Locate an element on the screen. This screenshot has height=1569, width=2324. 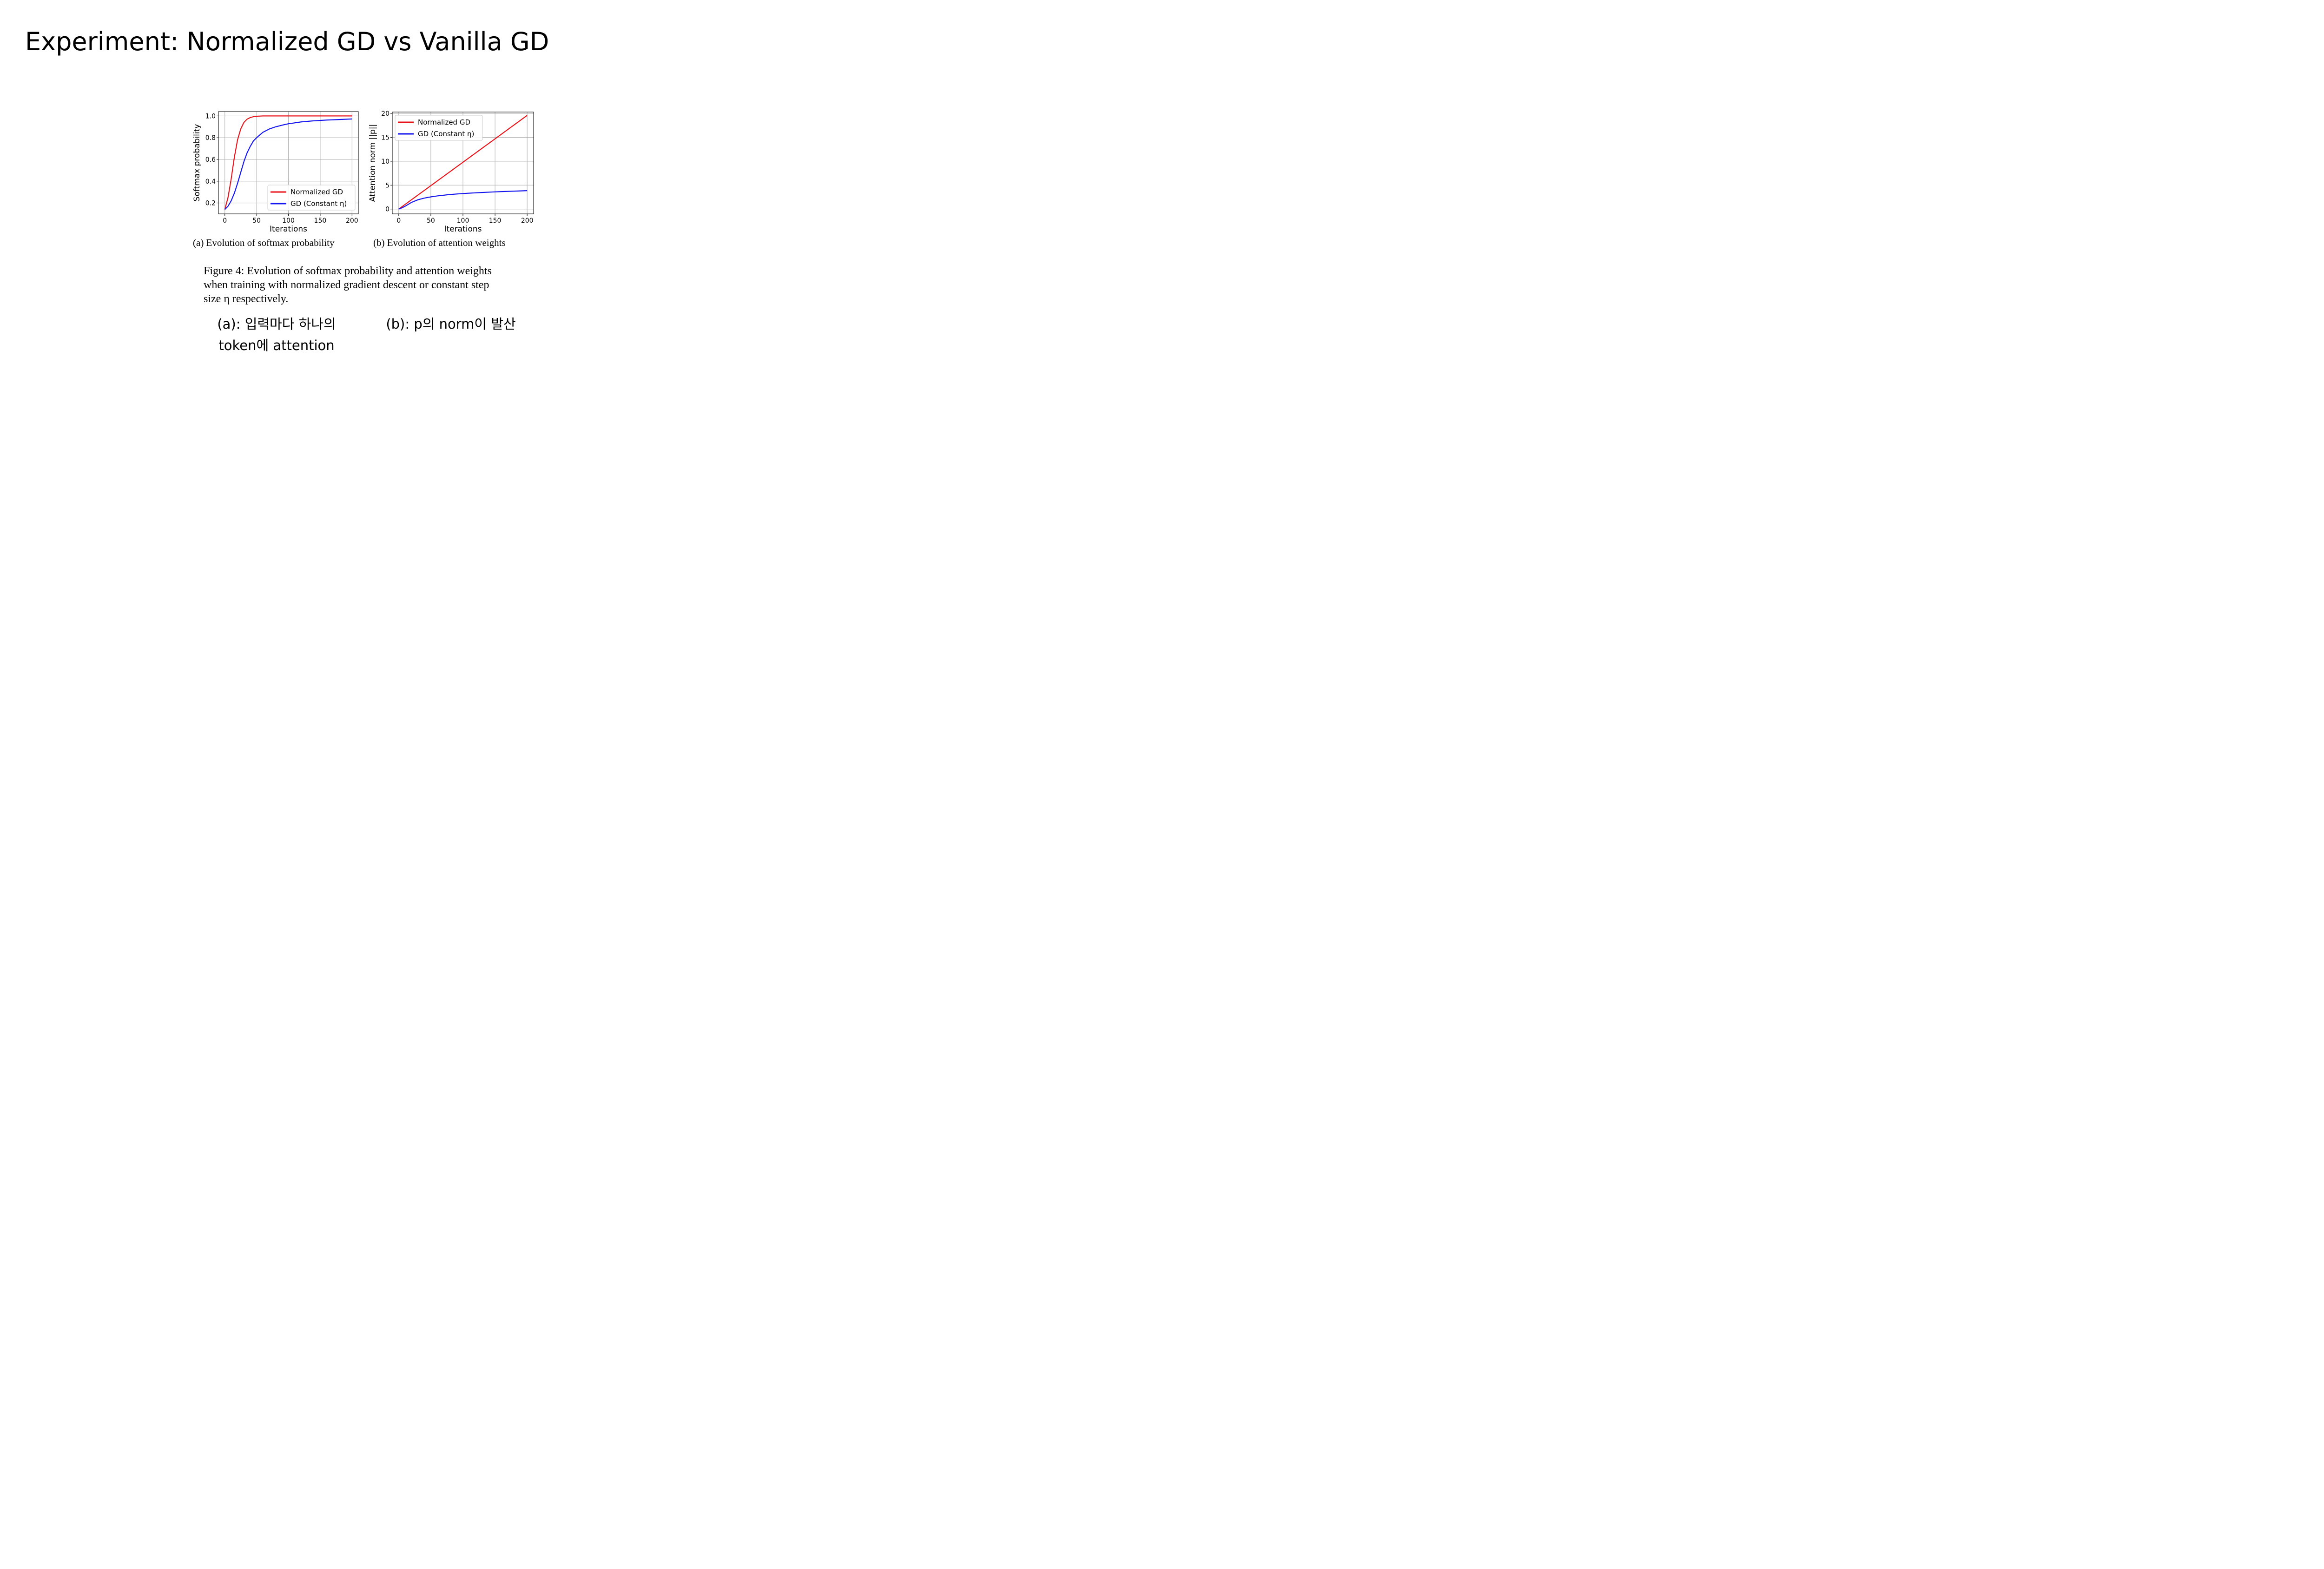
note-a-line-1: (a): 입력마다 하나의 is located at coordinates (276, 324).